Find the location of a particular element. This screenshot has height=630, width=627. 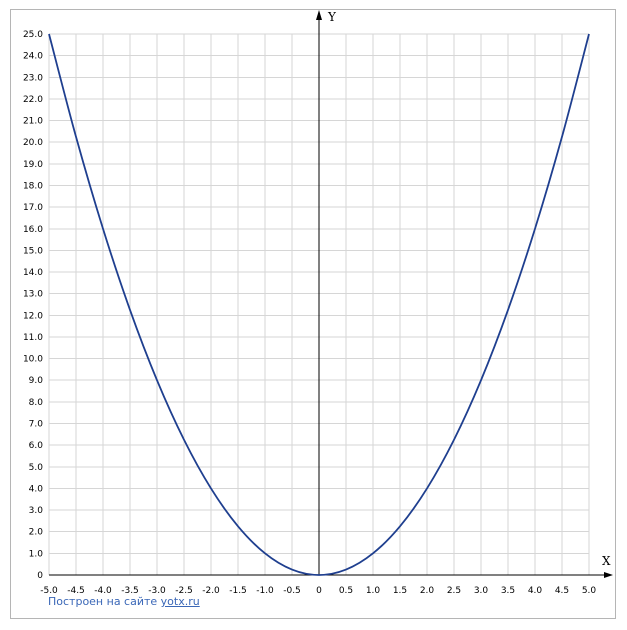

y-tick-label: 8.0 is located at coordinates (36, 403).